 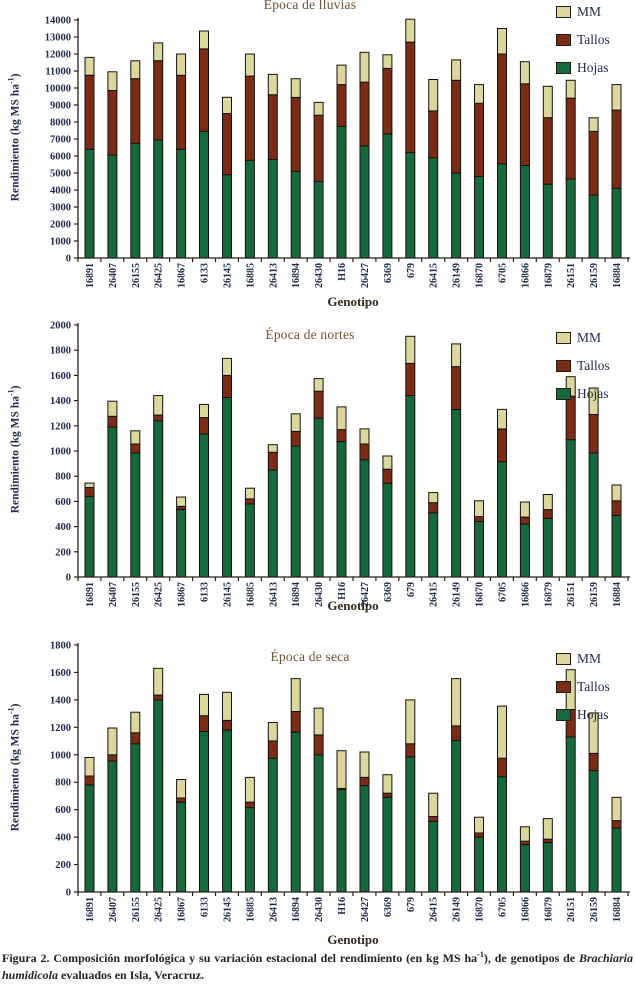 I want to click on y-tick-label: 4000, so click(x=60, y=191).